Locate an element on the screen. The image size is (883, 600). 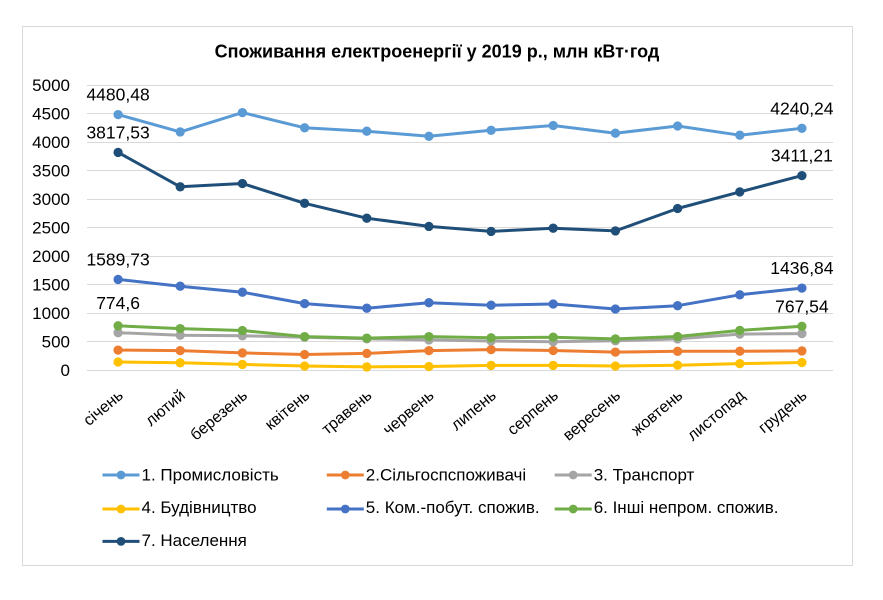
svg-text: 500 is located at coordinates (56, 342).